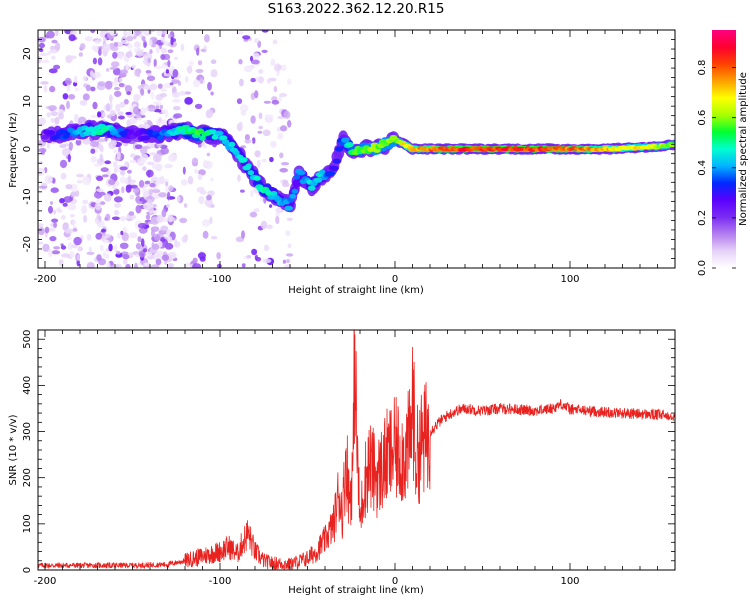 This screenshot has height=600, width=750. Describe the element at coordinates (27, 523) in the screenshot. I see `snr-y-tick-label: 100` at that location.